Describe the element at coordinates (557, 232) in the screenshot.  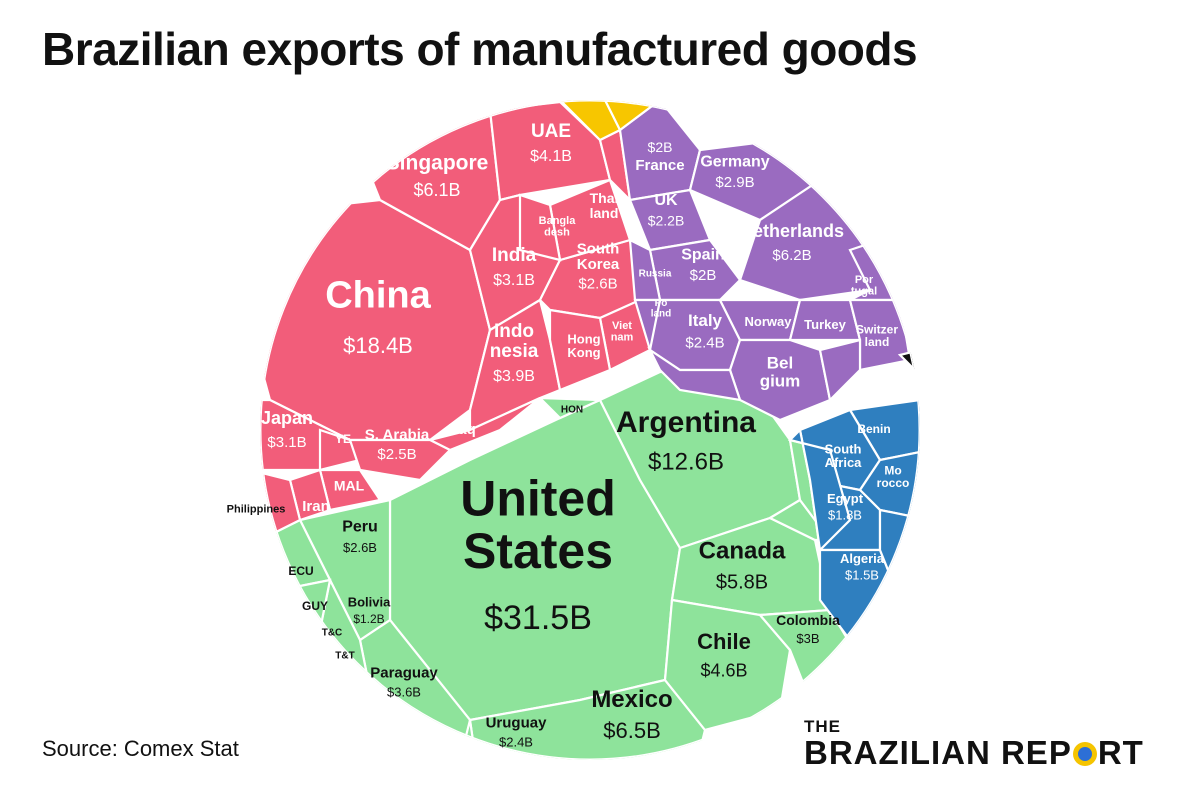
I see `label-bangladesh-2: desh` at that location.